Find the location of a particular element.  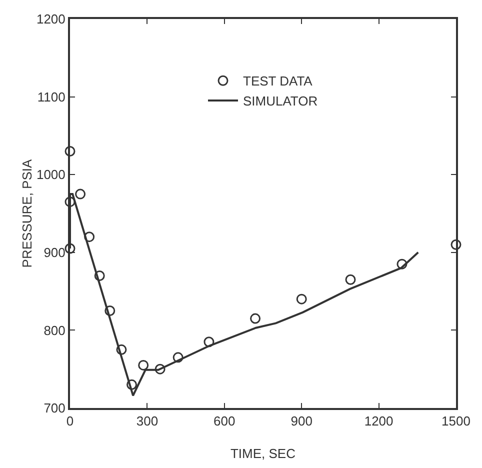

x-tick-label: 300 is located at coordinates (147, 421).